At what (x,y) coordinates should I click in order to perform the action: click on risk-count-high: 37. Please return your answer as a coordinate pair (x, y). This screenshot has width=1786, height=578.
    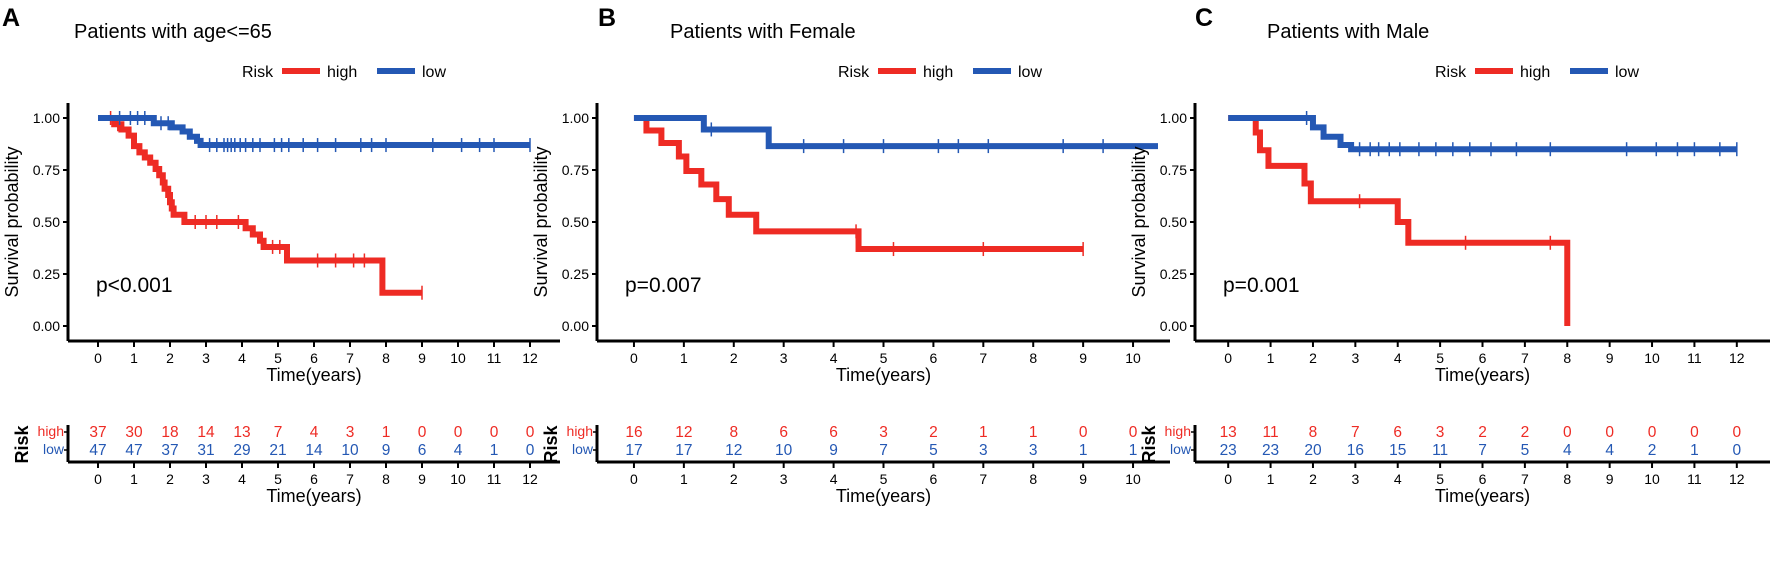
    Looking at the image, I should click on (97, 432).